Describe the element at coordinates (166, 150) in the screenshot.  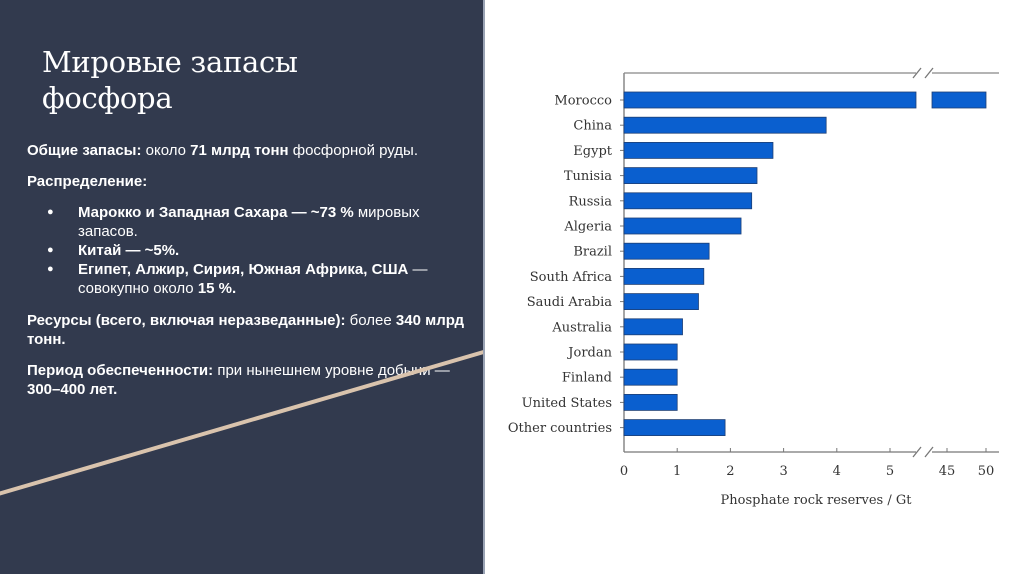
I see `total-text: около` at that location.